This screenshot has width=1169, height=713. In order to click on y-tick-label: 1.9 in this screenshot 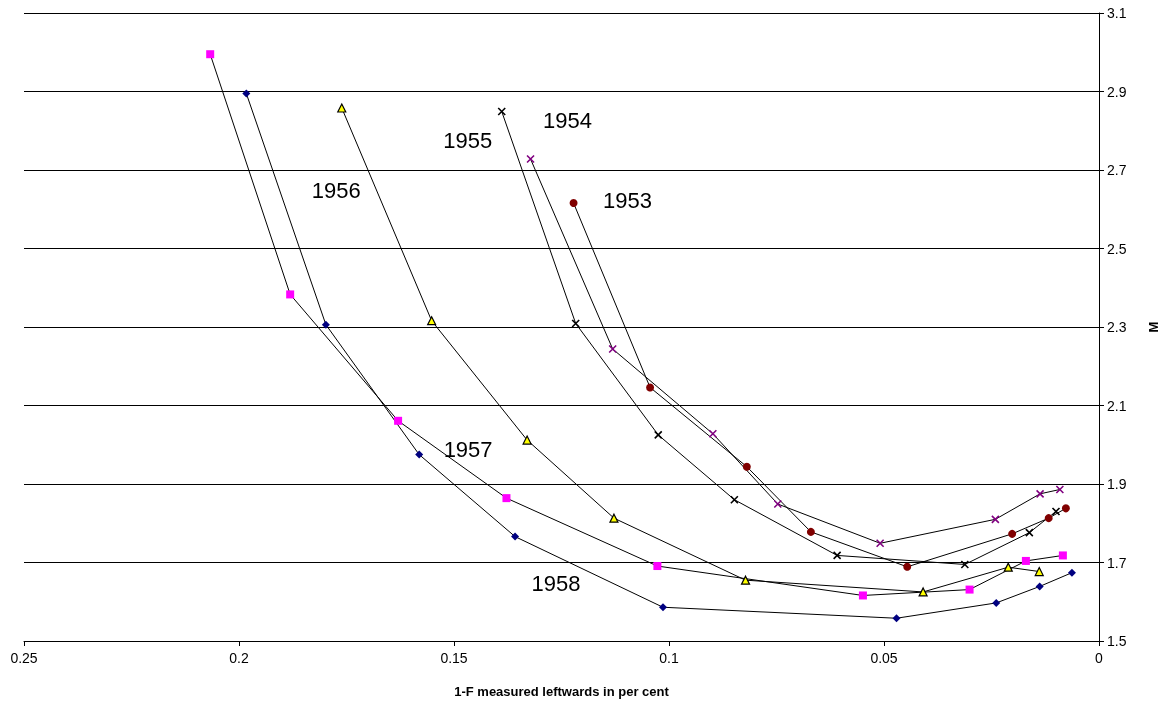, I will do `click(1117, 484)`.